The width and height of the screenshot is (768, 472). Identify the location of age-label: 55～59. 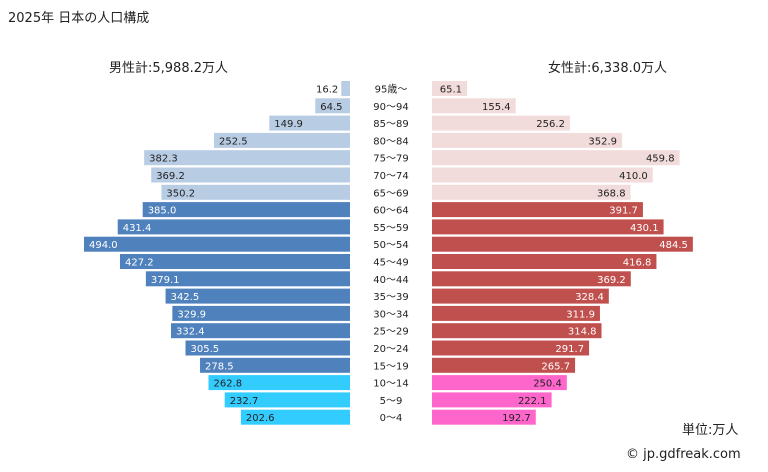
(390, 228).